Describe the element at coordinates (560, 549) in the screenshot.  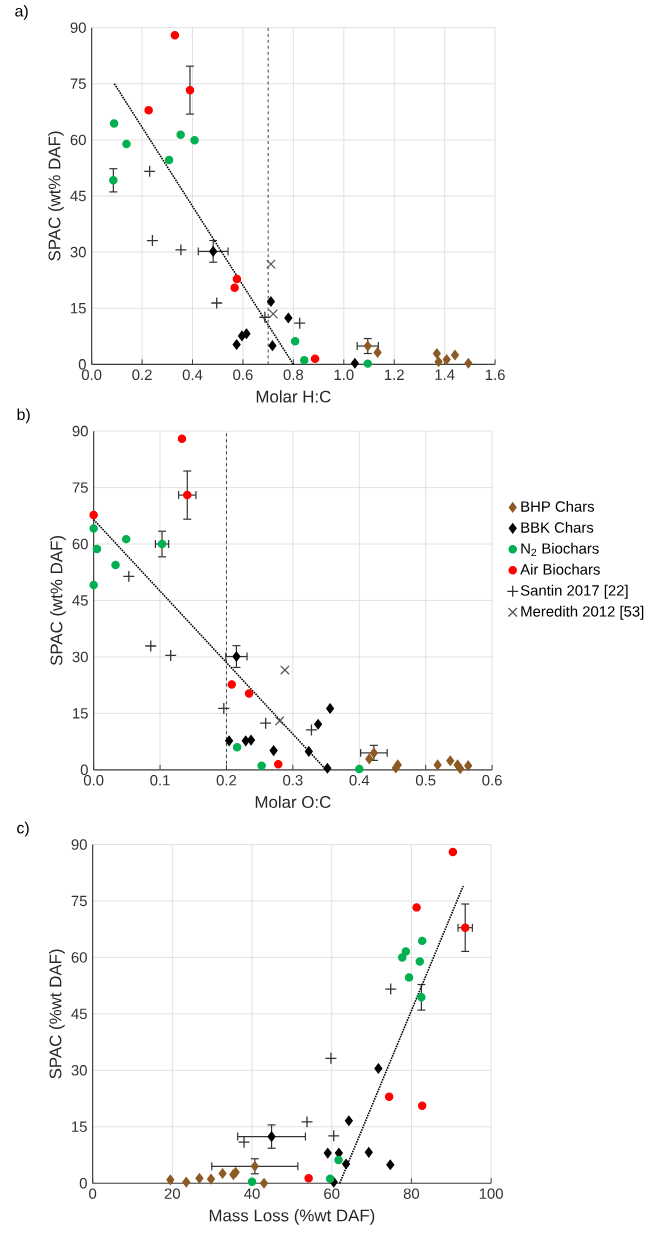
I see `legend-label: N$_{2}$ Biochars` at that location.